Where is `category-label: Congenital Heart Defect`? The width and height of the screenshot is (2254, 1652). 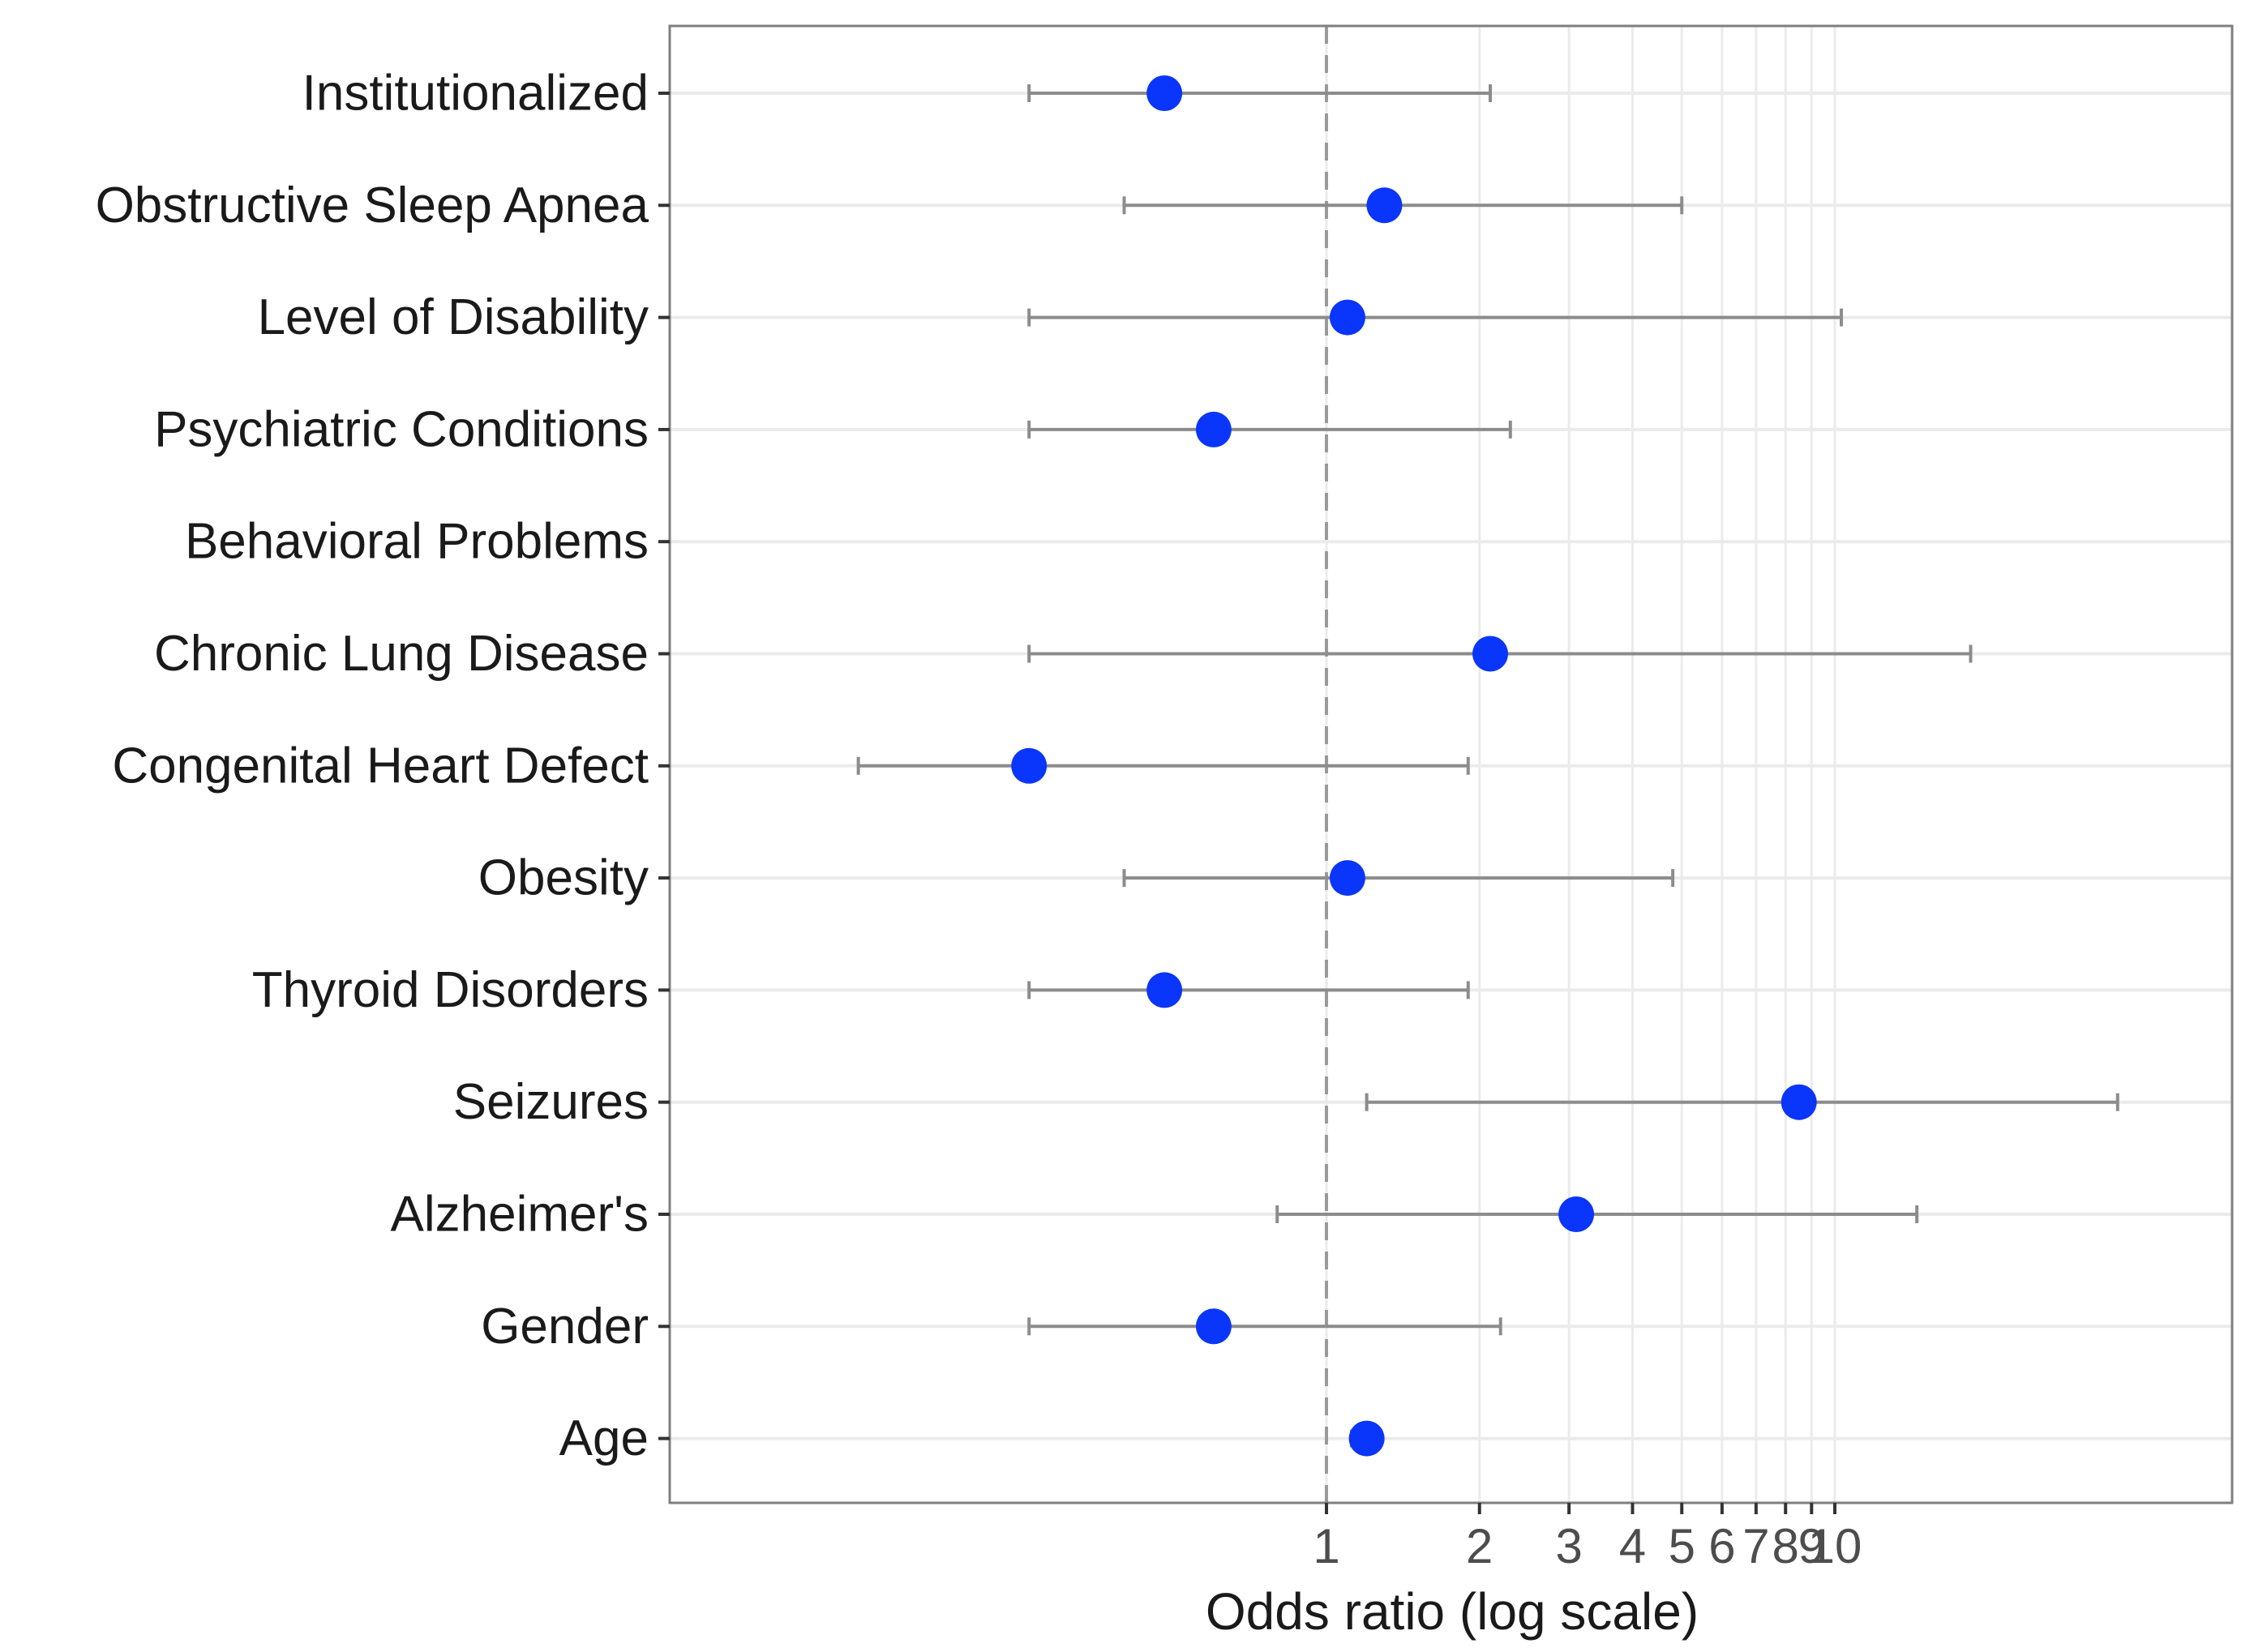 category-label: Congenital Heart Defect is located at coordinates (380, 766).